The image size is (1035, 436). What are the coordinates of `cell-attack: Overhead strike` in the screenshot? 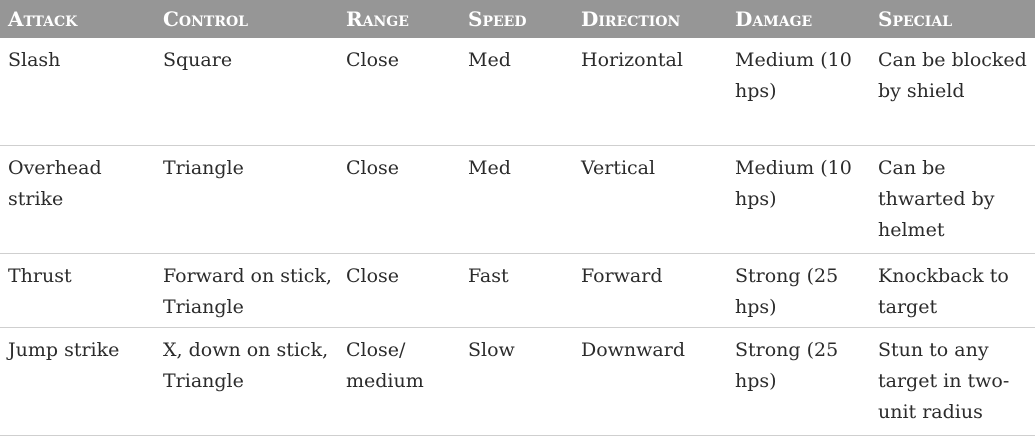 It's located at (77, 199).